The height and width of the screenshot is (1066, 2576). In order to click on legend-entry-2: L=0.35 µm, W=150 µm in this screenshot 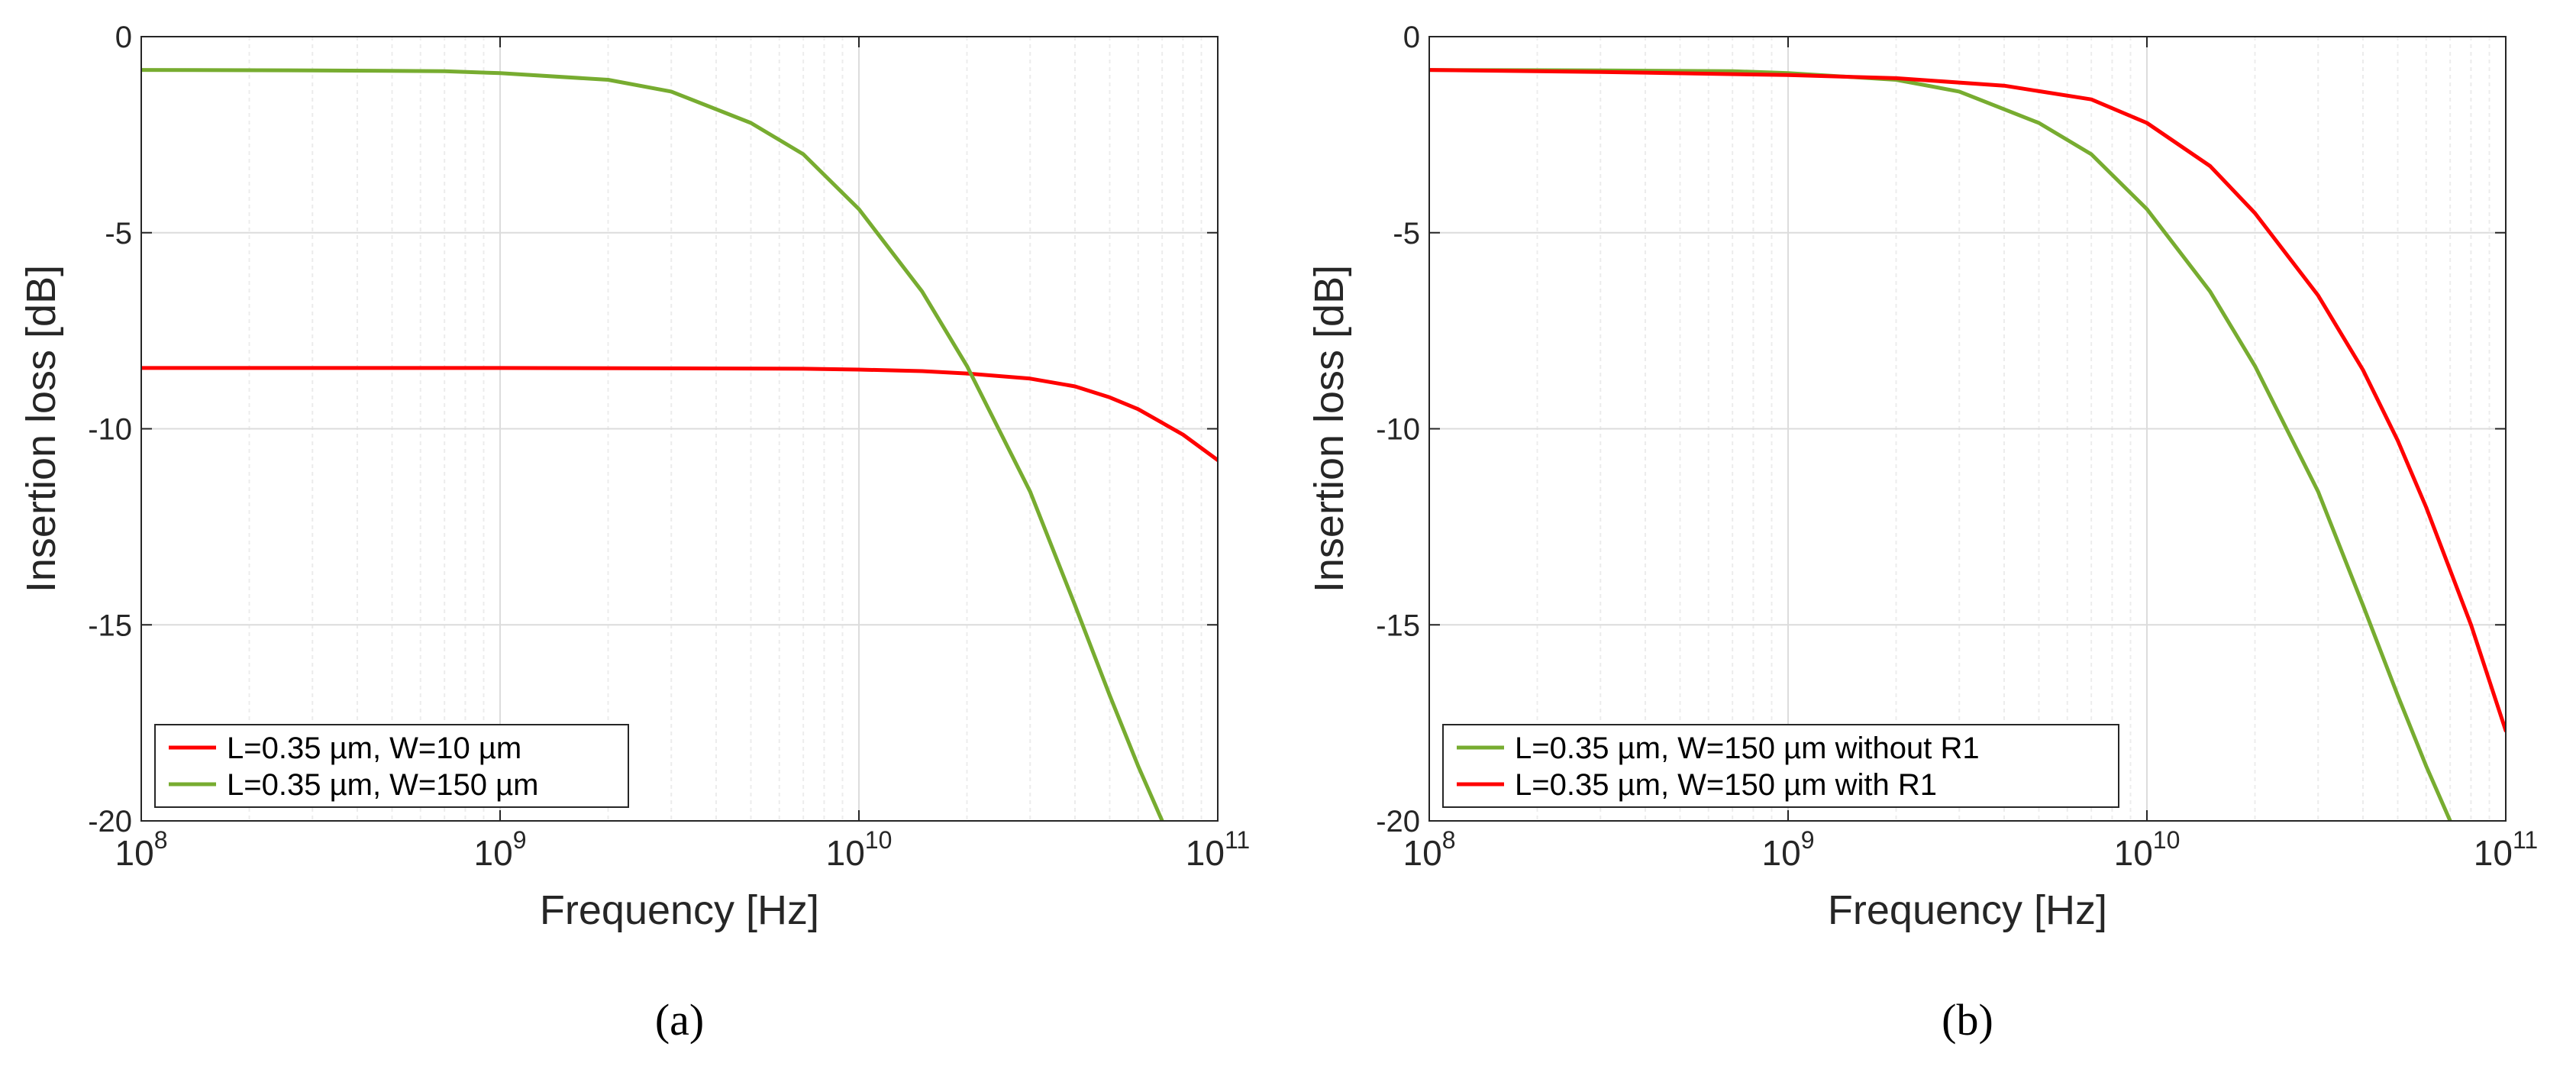, I will do `click(383, 785)`.